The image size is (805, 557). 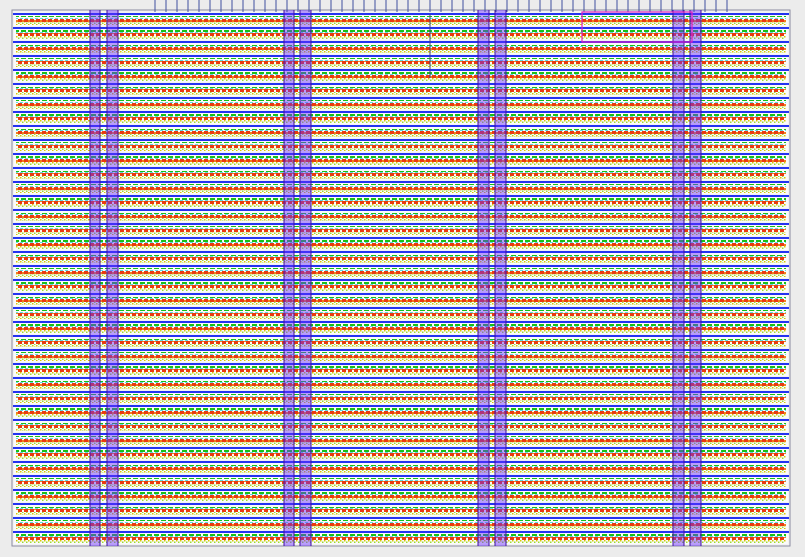 I want to click on macro-outline, so click(x=637, y=27).